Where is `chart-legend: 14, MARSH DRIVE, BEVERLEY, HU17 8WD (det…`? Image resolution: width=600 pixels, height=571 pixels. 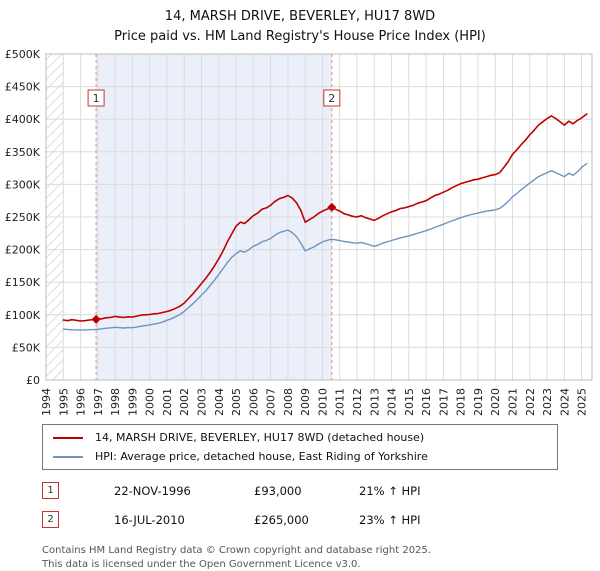
chart-legend: 14, MARSH DRIVE, BEVERLEY, HU17 8WD (det… is located at coordinates (300, 447).